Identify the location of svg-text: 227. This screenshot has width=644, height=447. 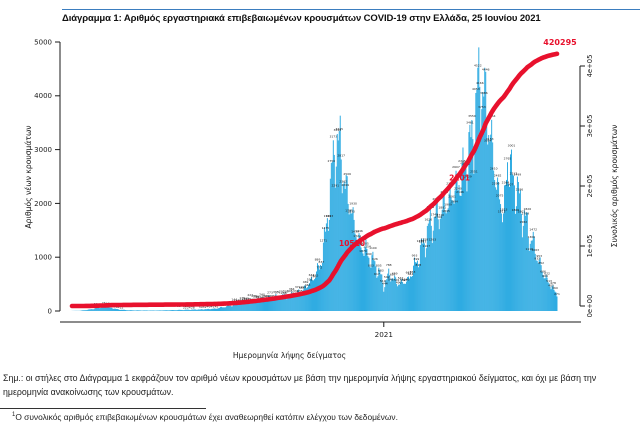
(250, 295).